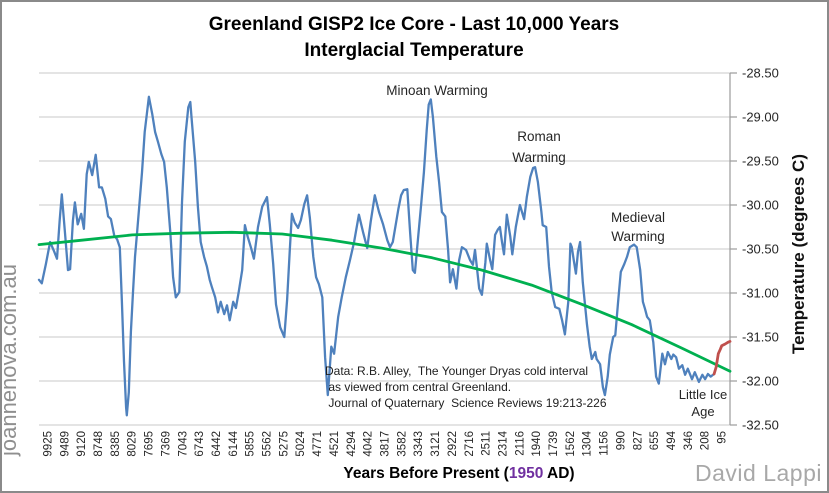  Describe the element at coordinates (605, 443) in the screenshot. I see `x-tick-label: 1156` at that location.